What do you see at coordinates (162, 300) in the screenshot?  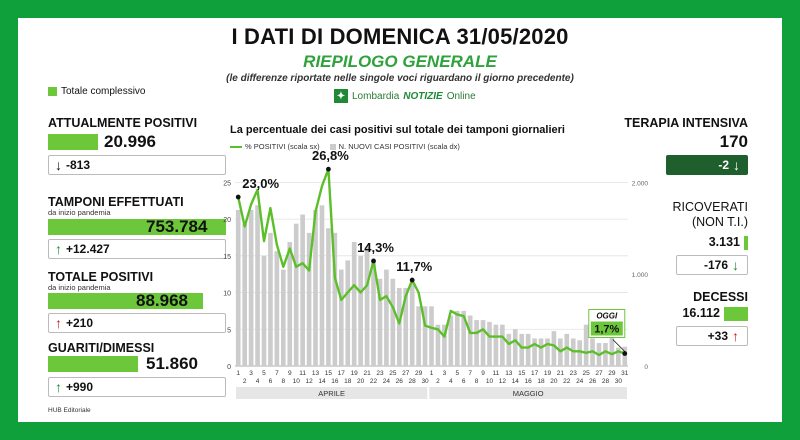 I see `totale-positivi-value: 88.968` at bounding box center [162, 300].